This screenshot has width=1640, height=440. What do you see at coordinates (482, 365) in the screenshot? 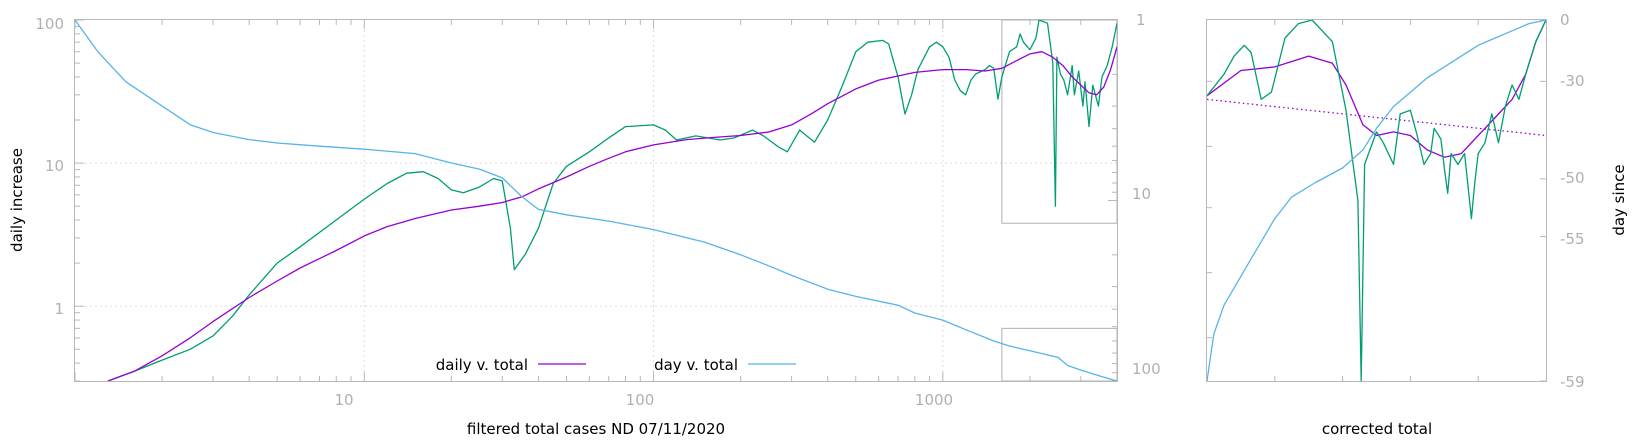
I see `legend-label-daily: daily v. total` at bounding box center [482, 365].